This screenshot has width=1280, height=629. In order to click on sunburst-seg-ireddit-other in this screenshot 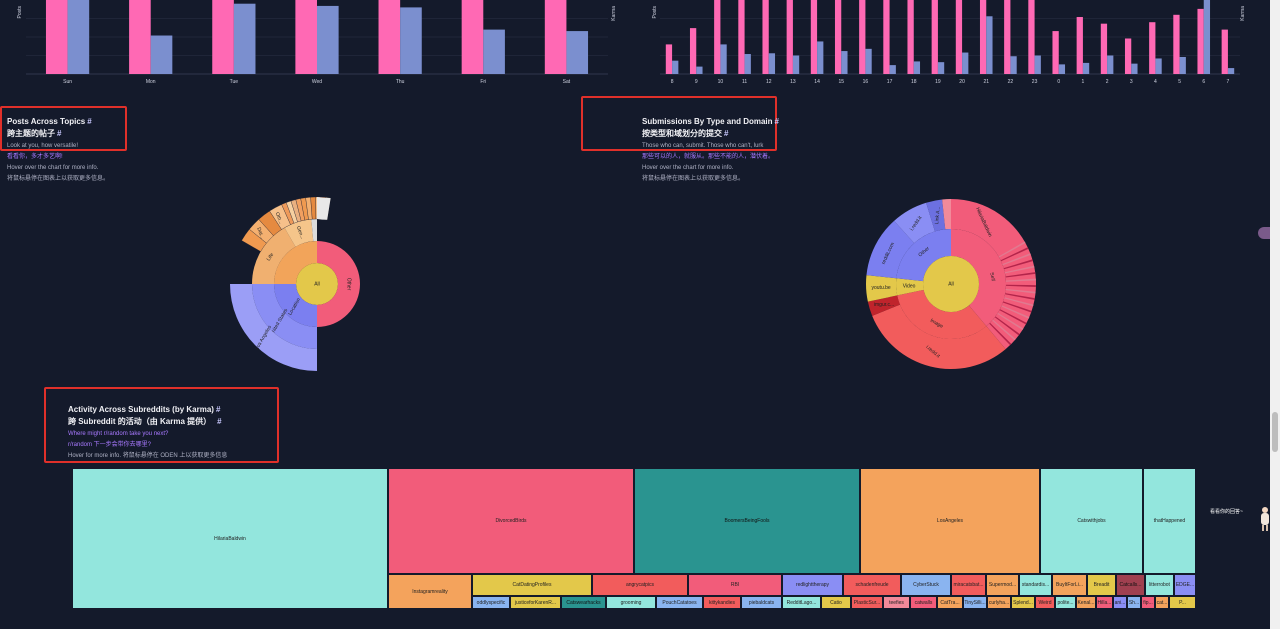, I will do `click(914, 223)`.